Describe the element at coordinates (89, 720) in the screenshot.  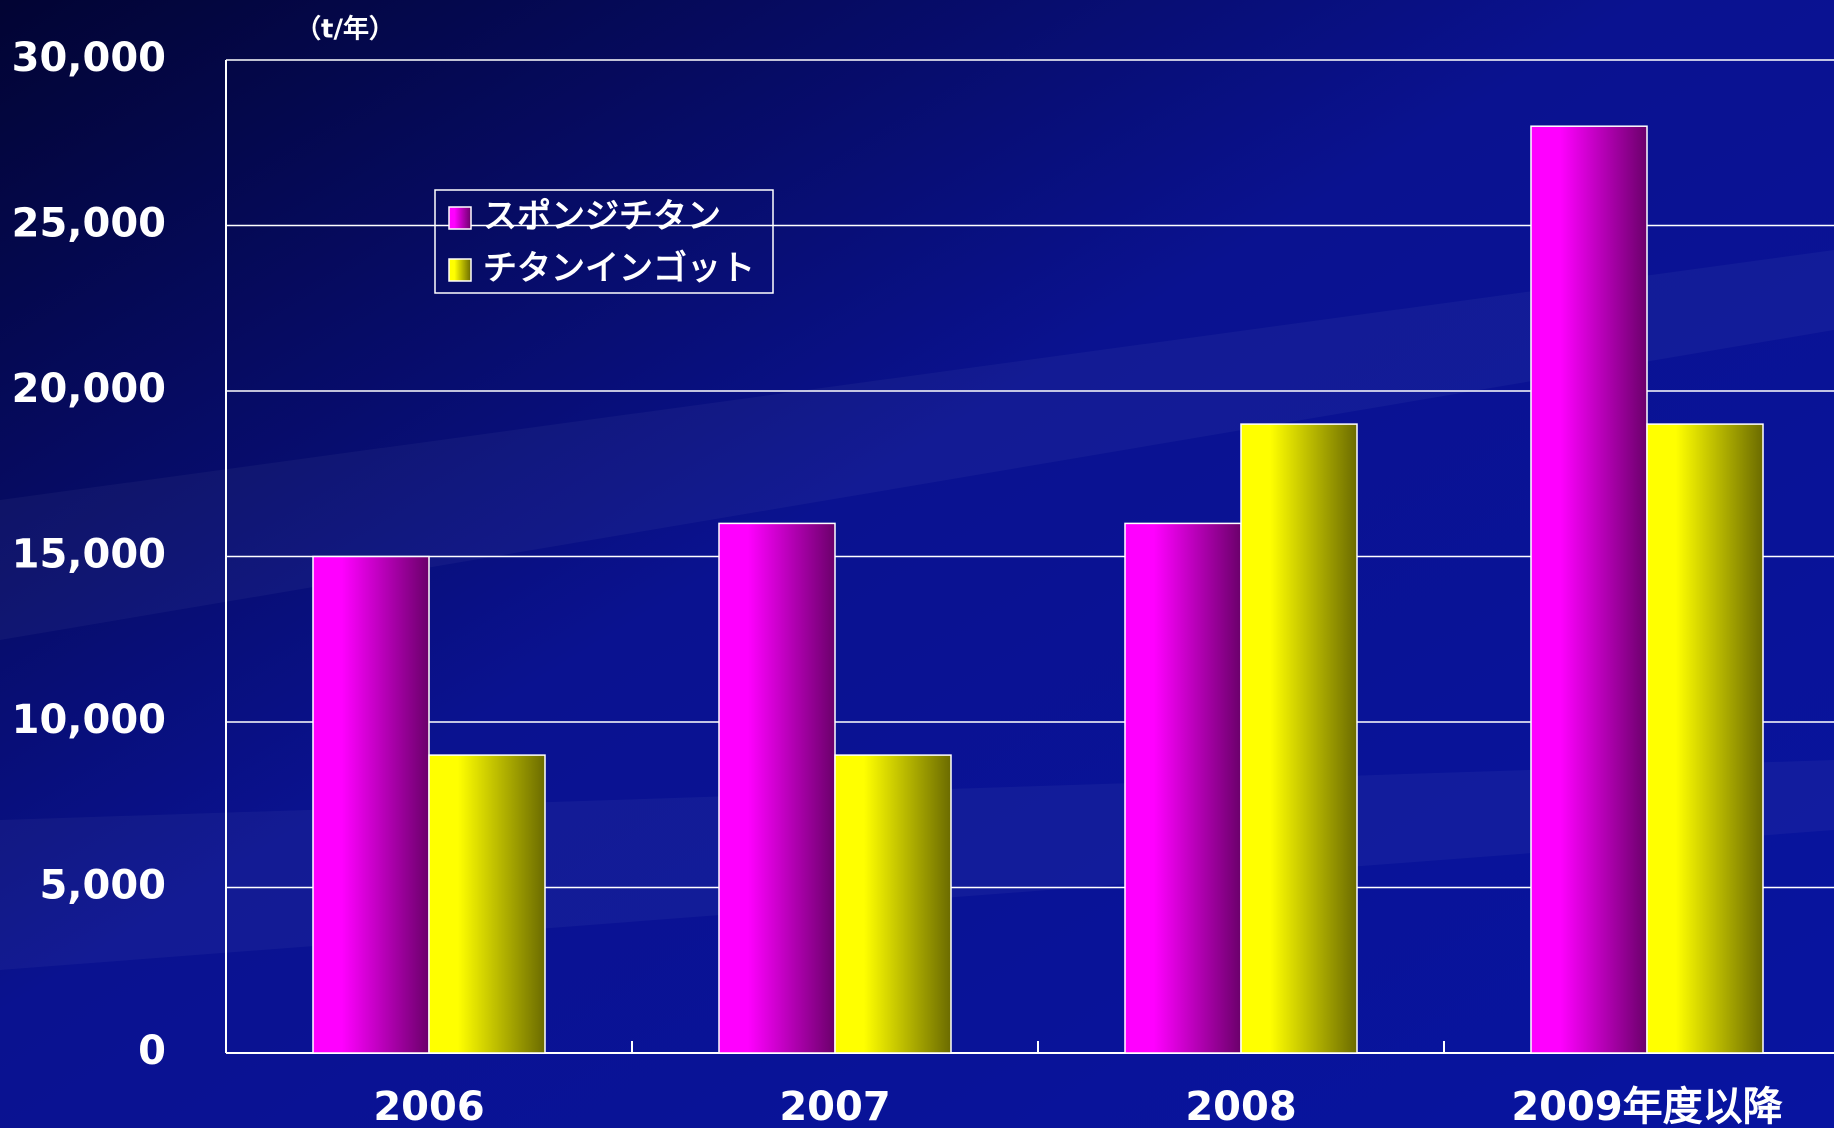
I see `y-tick-label: 10,000` at that location.